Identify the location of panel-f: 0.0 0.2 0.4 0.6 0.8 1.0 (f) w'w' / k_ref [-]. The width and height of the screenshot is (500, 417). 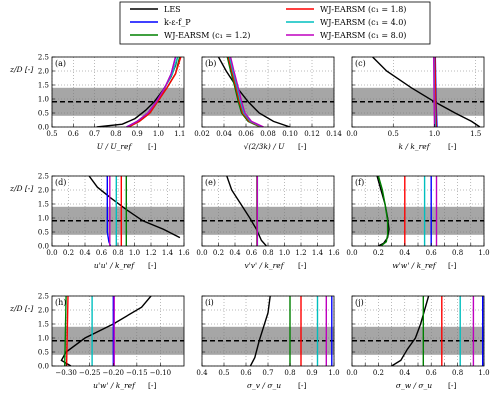
(418, 222).